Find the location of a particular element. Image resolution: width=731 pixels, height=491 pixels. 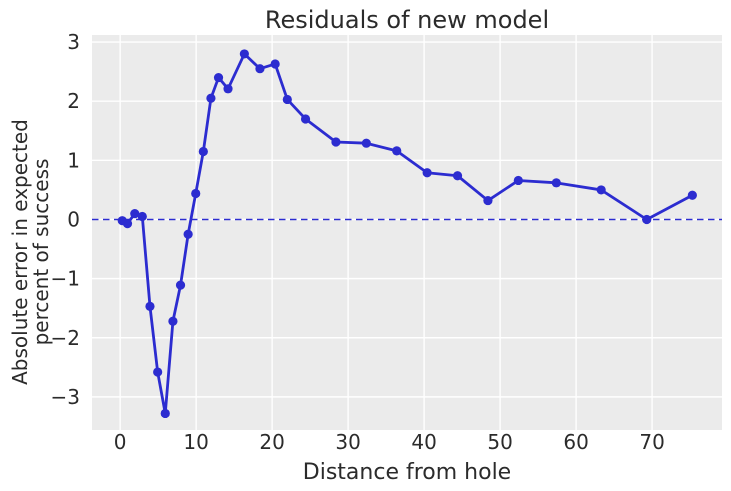

x-tick-label: 50 is located at coordinates (499, 442).